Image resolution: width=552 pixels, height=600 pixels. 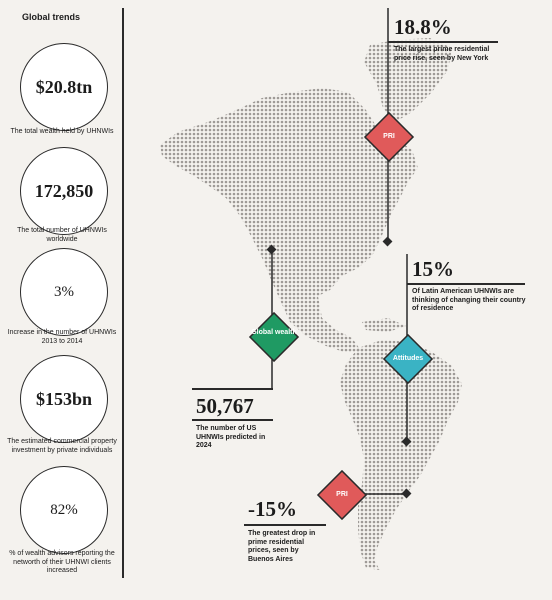 I want to click on stat-value: 172,850, so click(x=64, y=190).